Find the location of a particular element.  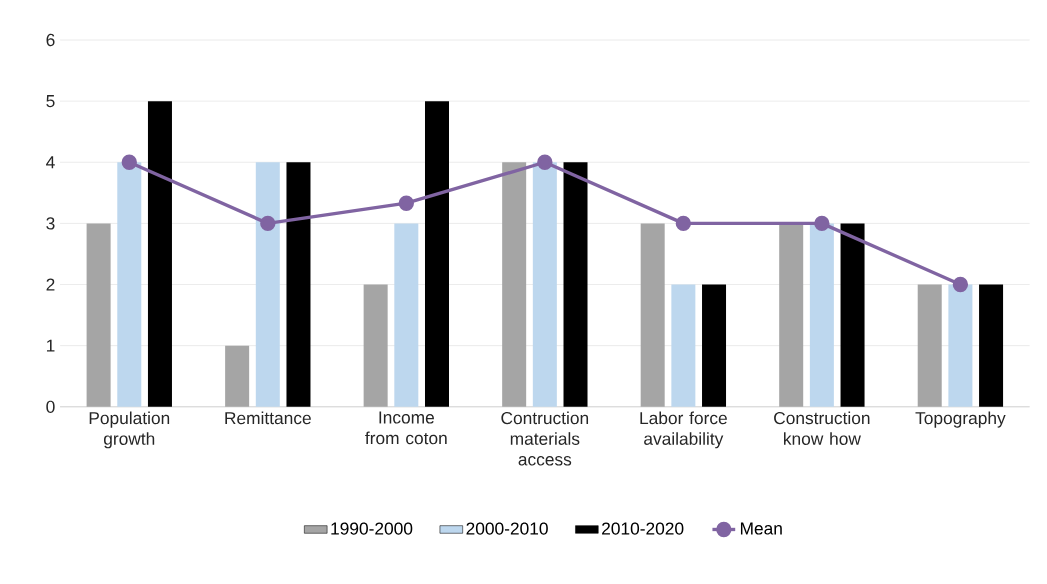

x-tick-label: Contruction materials access is located at coordinates (545, 438).